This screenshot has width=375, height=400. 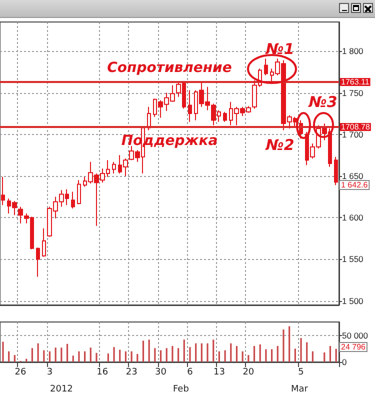 I want to click on y-tick-label: 1 550, so click(x=353, y=259).